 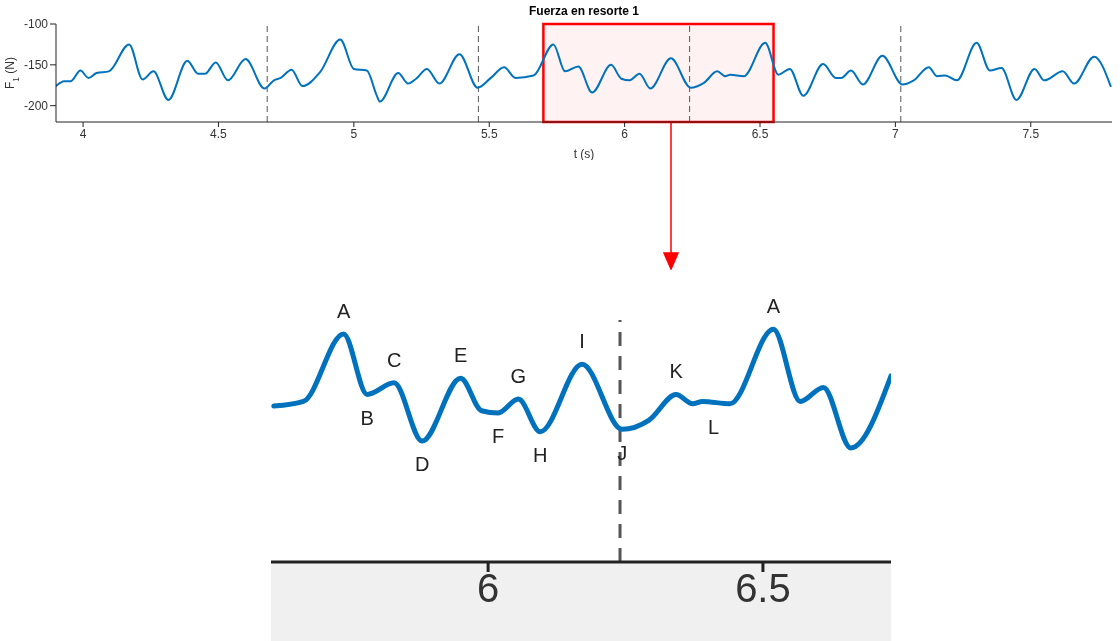 What do you see at coordinates (367, 417) in the screenshot?
I see `annotation: B` at bounding box center [367, 417].